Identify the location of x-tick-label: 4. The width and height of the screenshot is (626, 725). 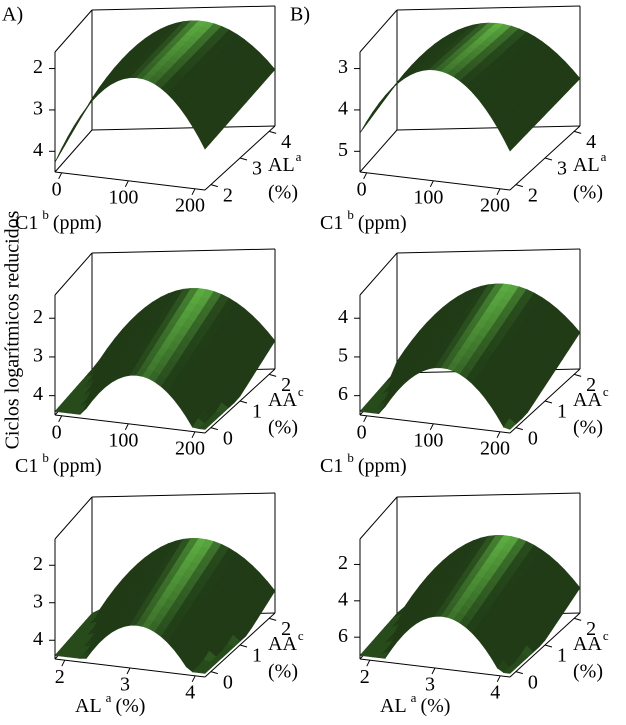
(190, 692).